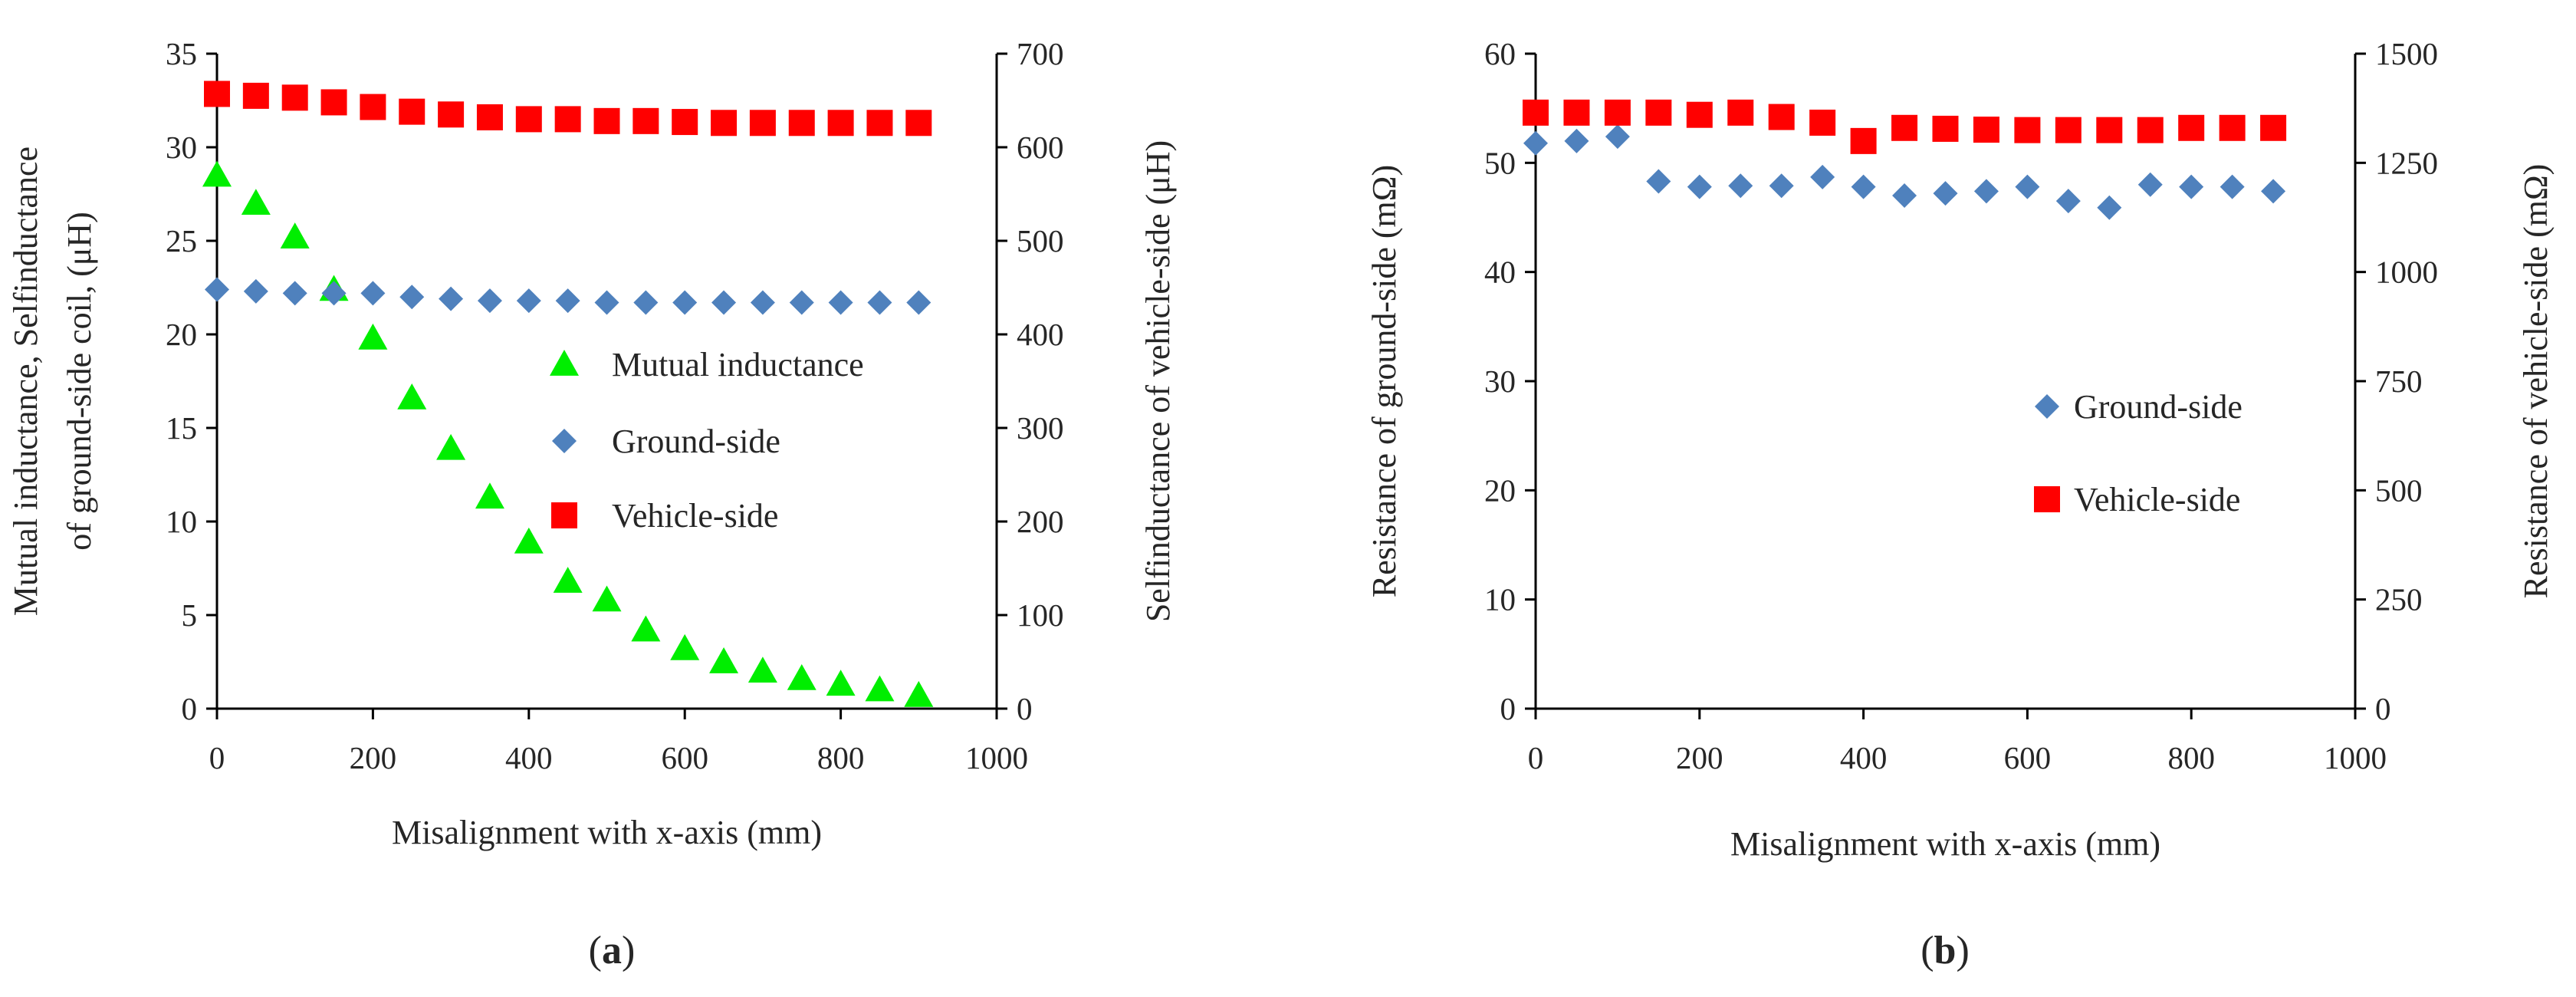  What do you see at coordinates (1946, 950) in the screenshot?
I see `panel-label-letter: b` at bounding box center [1946, 950].